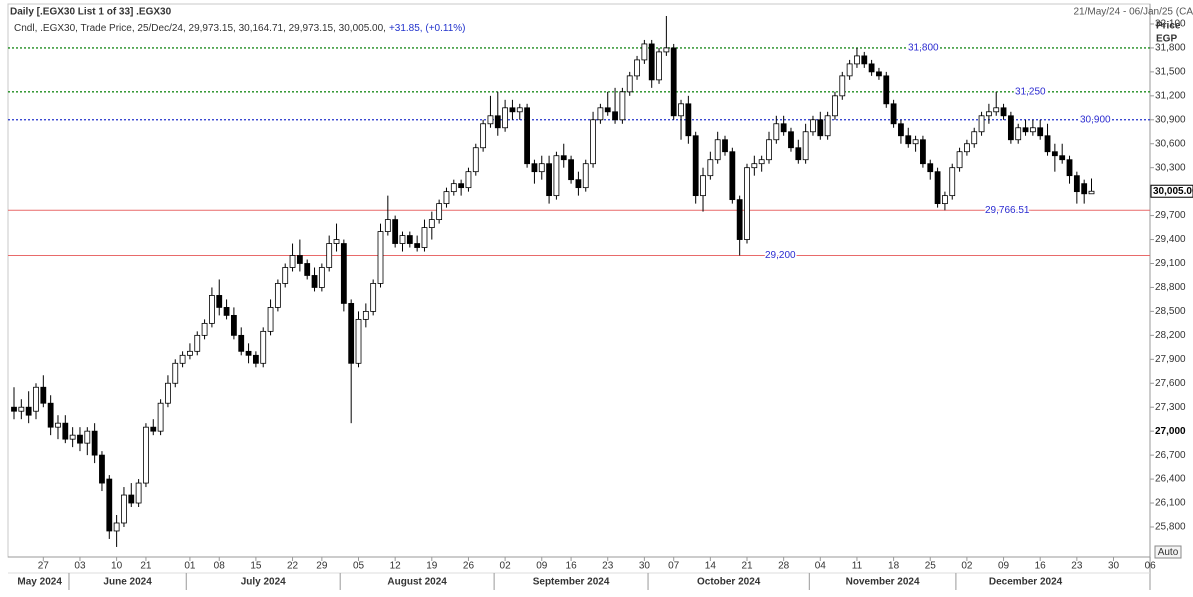 The image size is (1193, 597). I want to click on auto-button-label: Auto, so click(1168, 552).